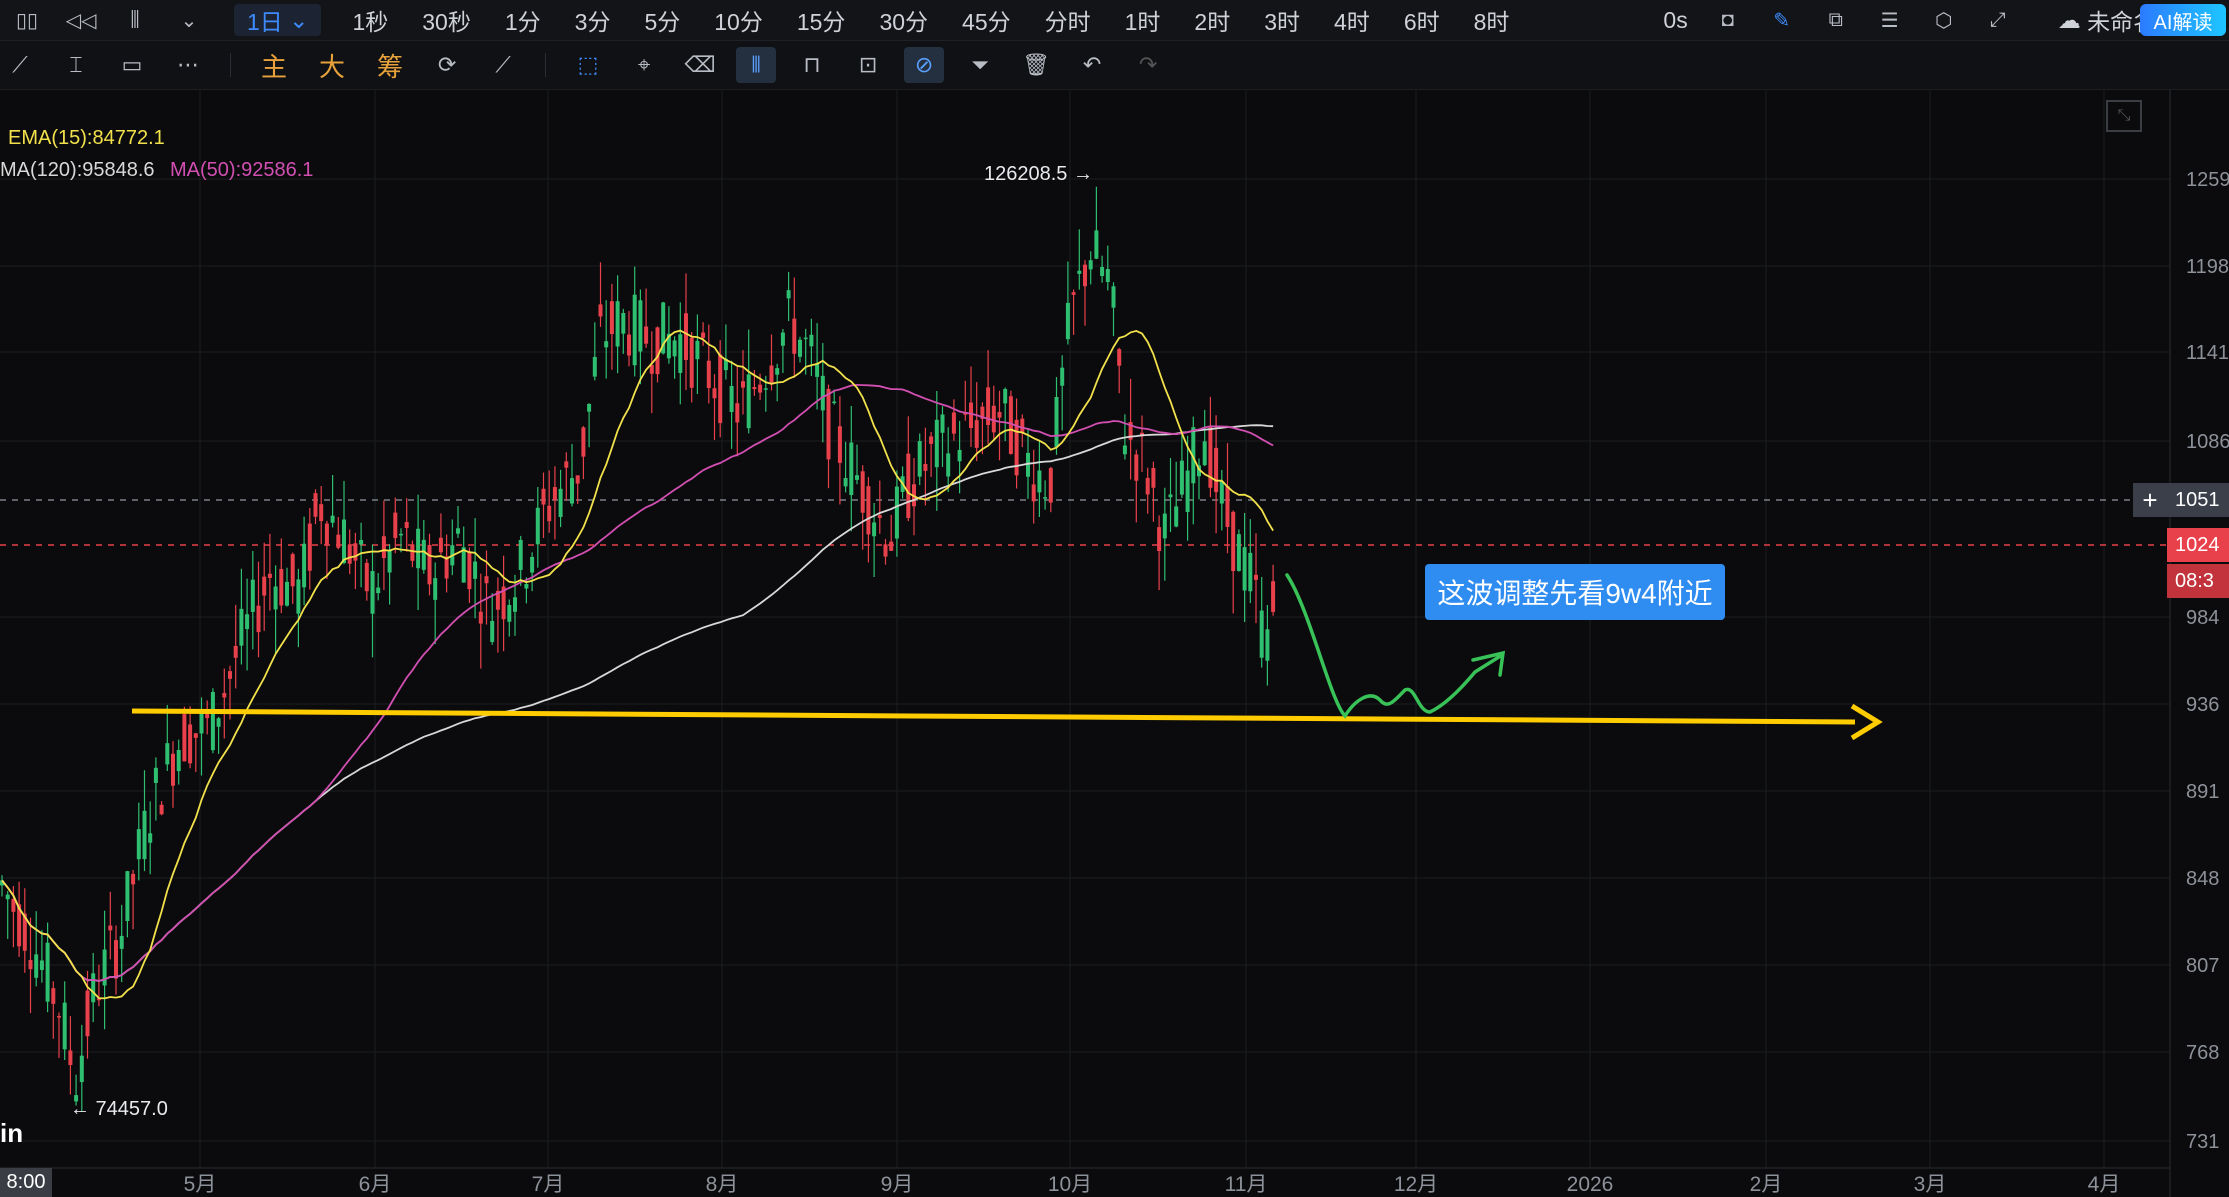 Image resolution: width=2229 pixels, height=1197 pixels. I want to click on line-tool-icon: ⟋, so click(20, 64).